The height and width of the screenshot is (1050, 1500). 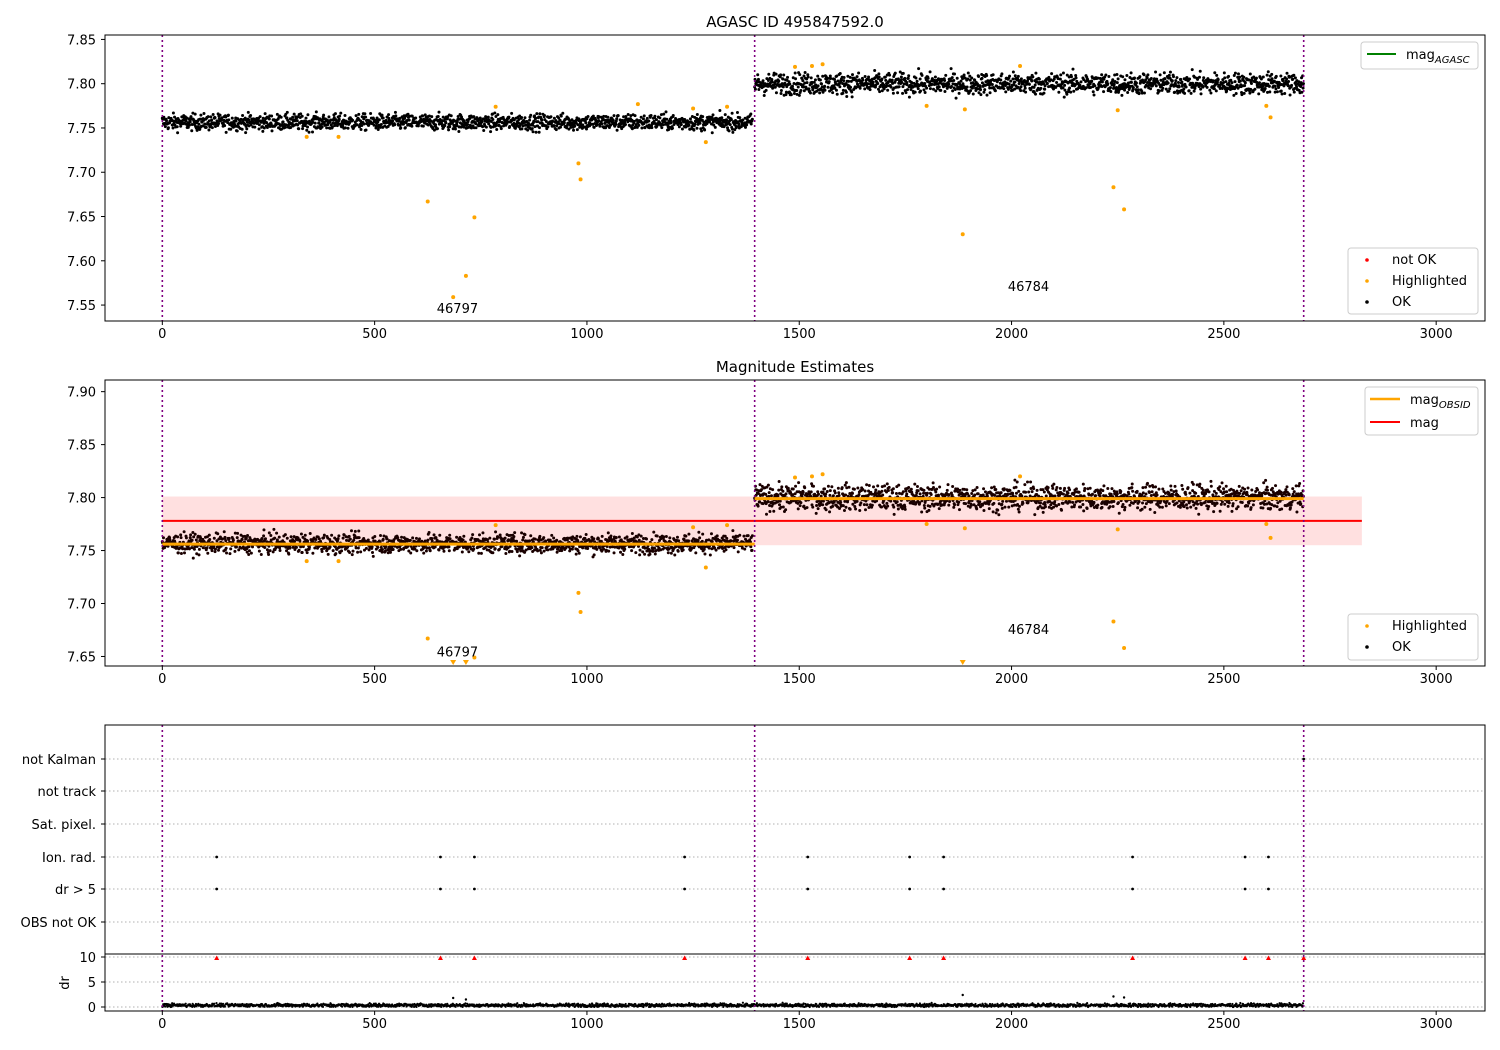 I want to click on legend-ok-label: OK, so click(x=1401, y=302).